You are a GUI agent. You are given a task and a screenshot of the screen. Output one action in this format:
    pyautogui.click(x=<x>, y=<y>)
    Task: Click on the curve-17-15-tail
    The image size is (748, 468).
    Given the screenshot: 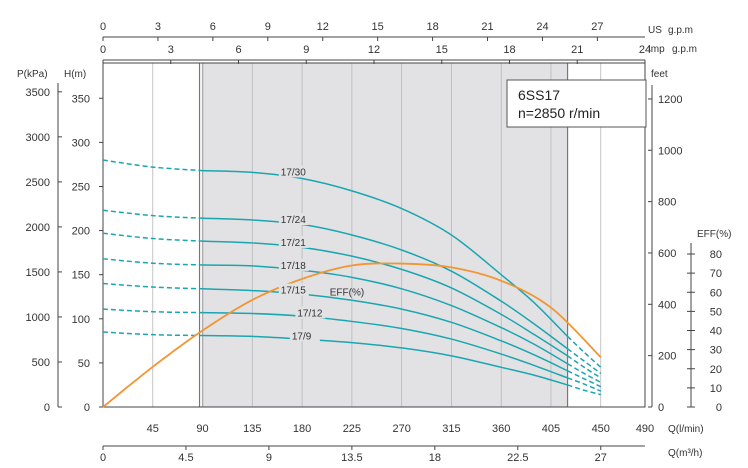 What is the action you would take?
    pyautogui.click(x=584, y=379)
    